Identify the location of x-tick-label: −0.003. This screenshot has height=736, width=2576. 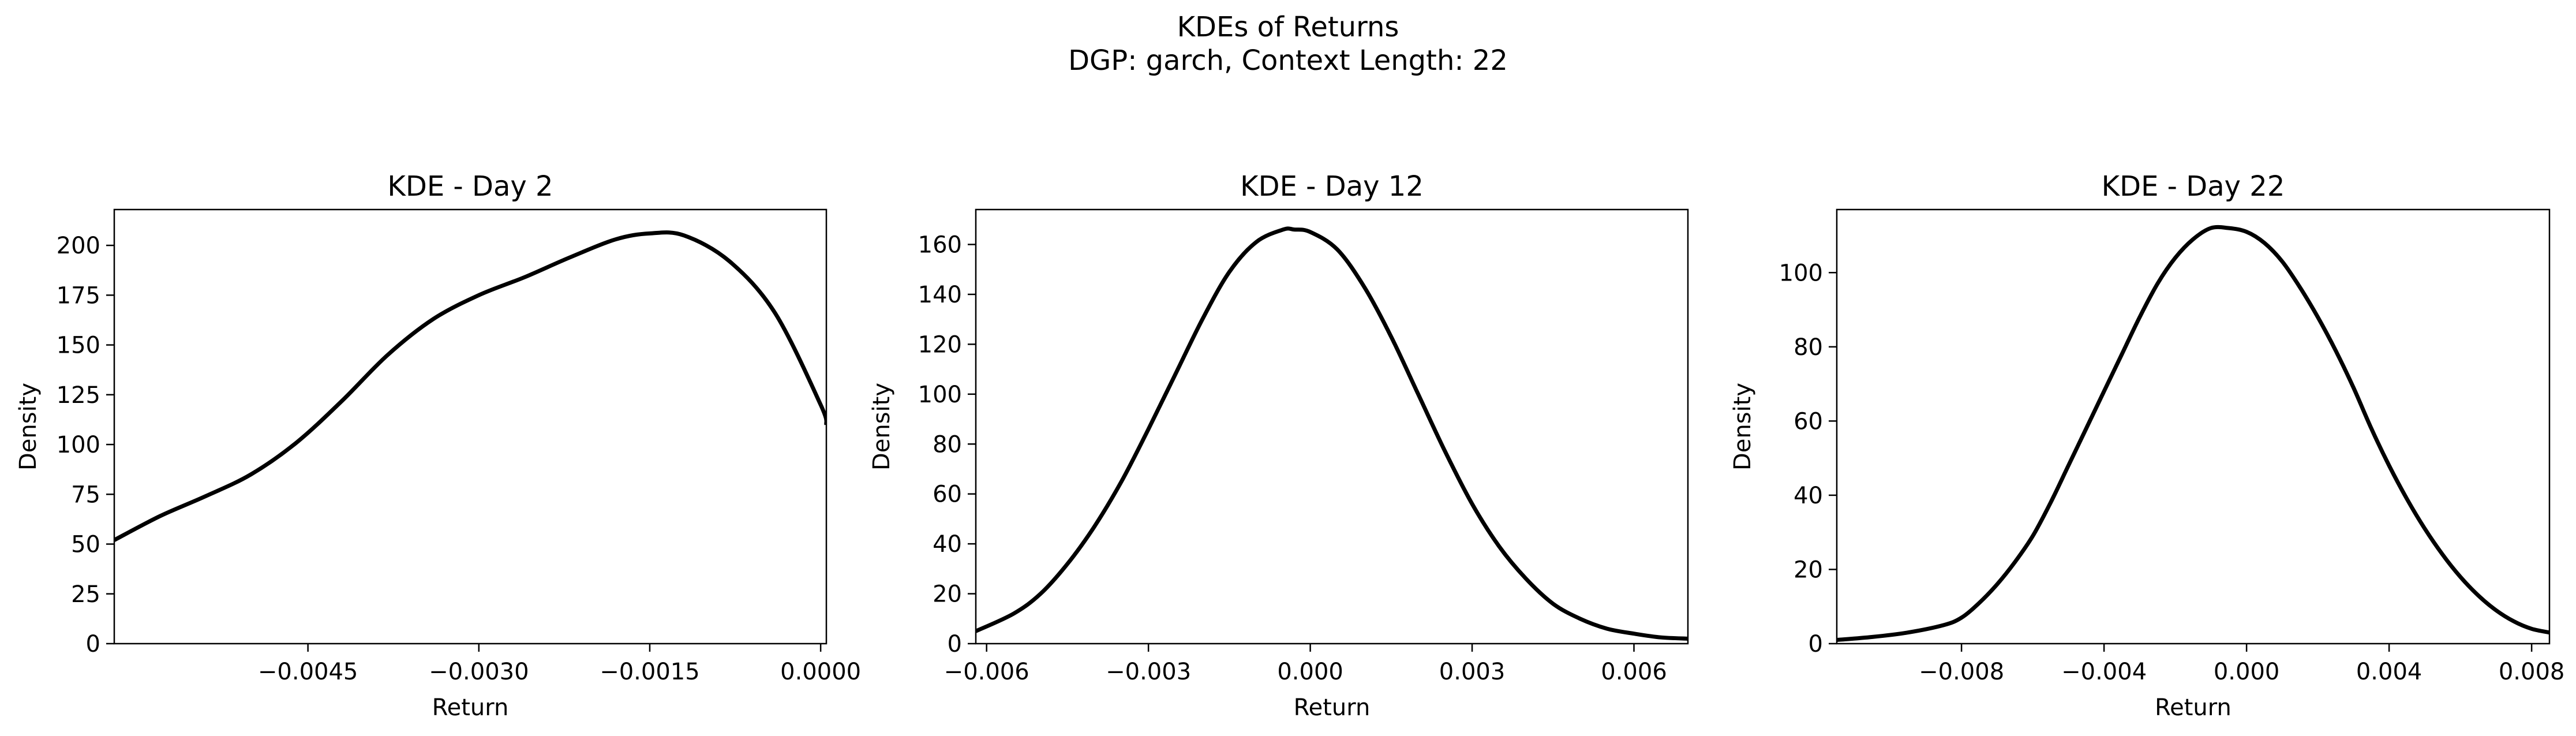
(1148, 672).